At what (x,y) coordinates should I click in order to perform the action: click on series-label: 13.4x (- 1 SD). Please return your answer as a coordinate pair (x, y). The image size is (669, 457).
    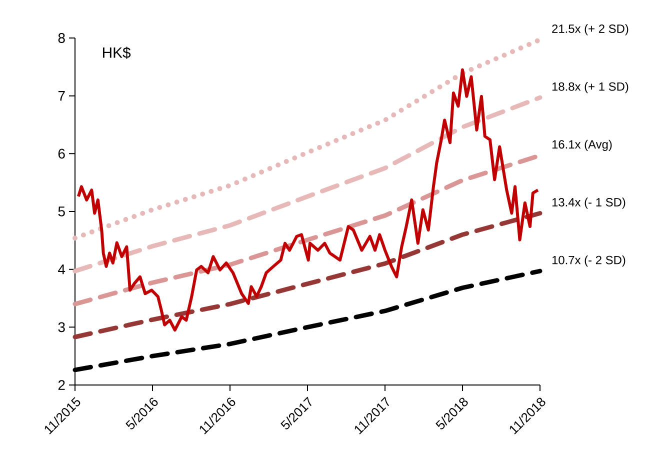
    Looking at the image, I should click on (589, 203).